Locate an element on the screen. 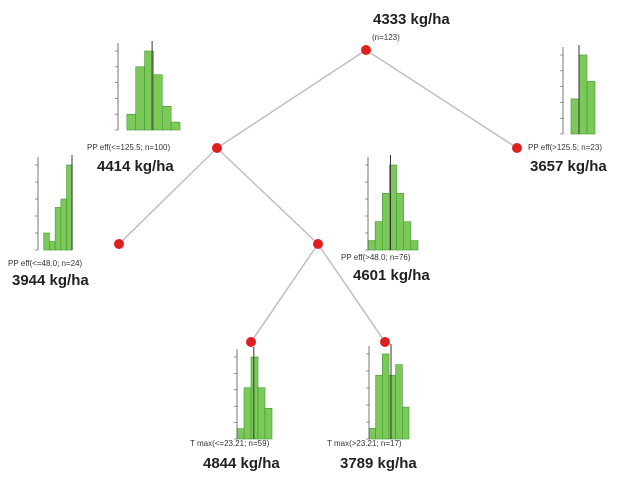 The width and height of the screenshot is (631, 477). edge-root-n2 is located at coordinates (441, 99).